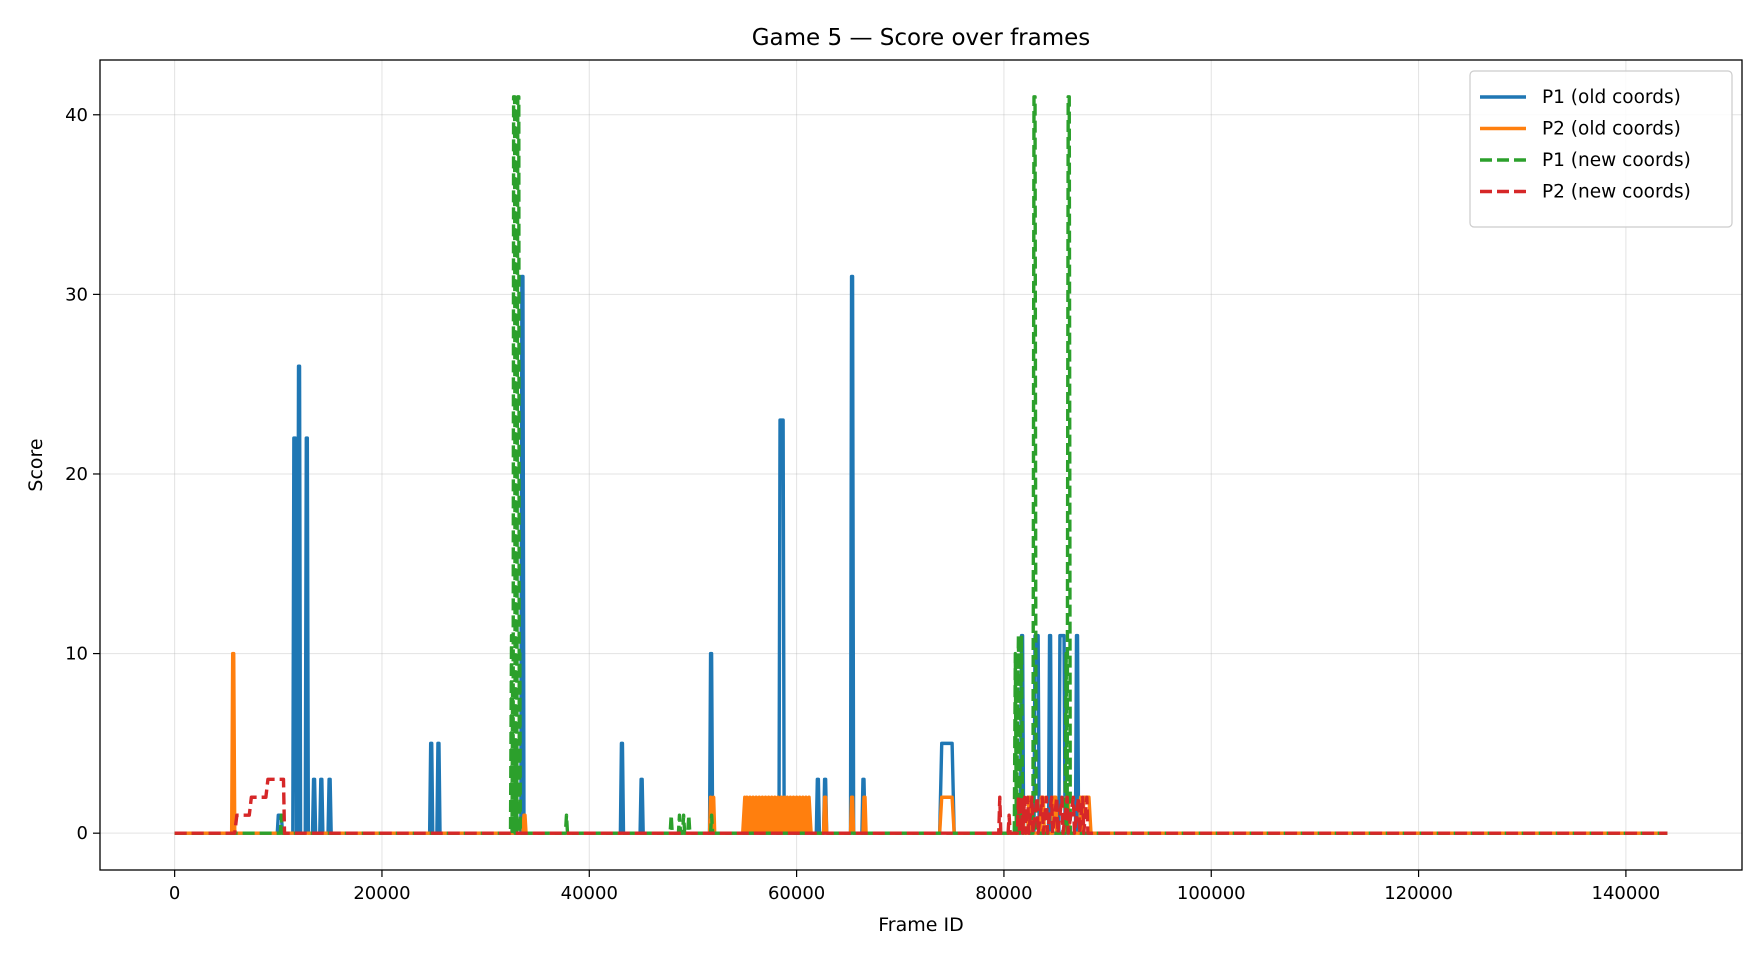  Describe the element at coordinates (76, 115) in the screenshot. I see `y-tick-label: 40` at that location.